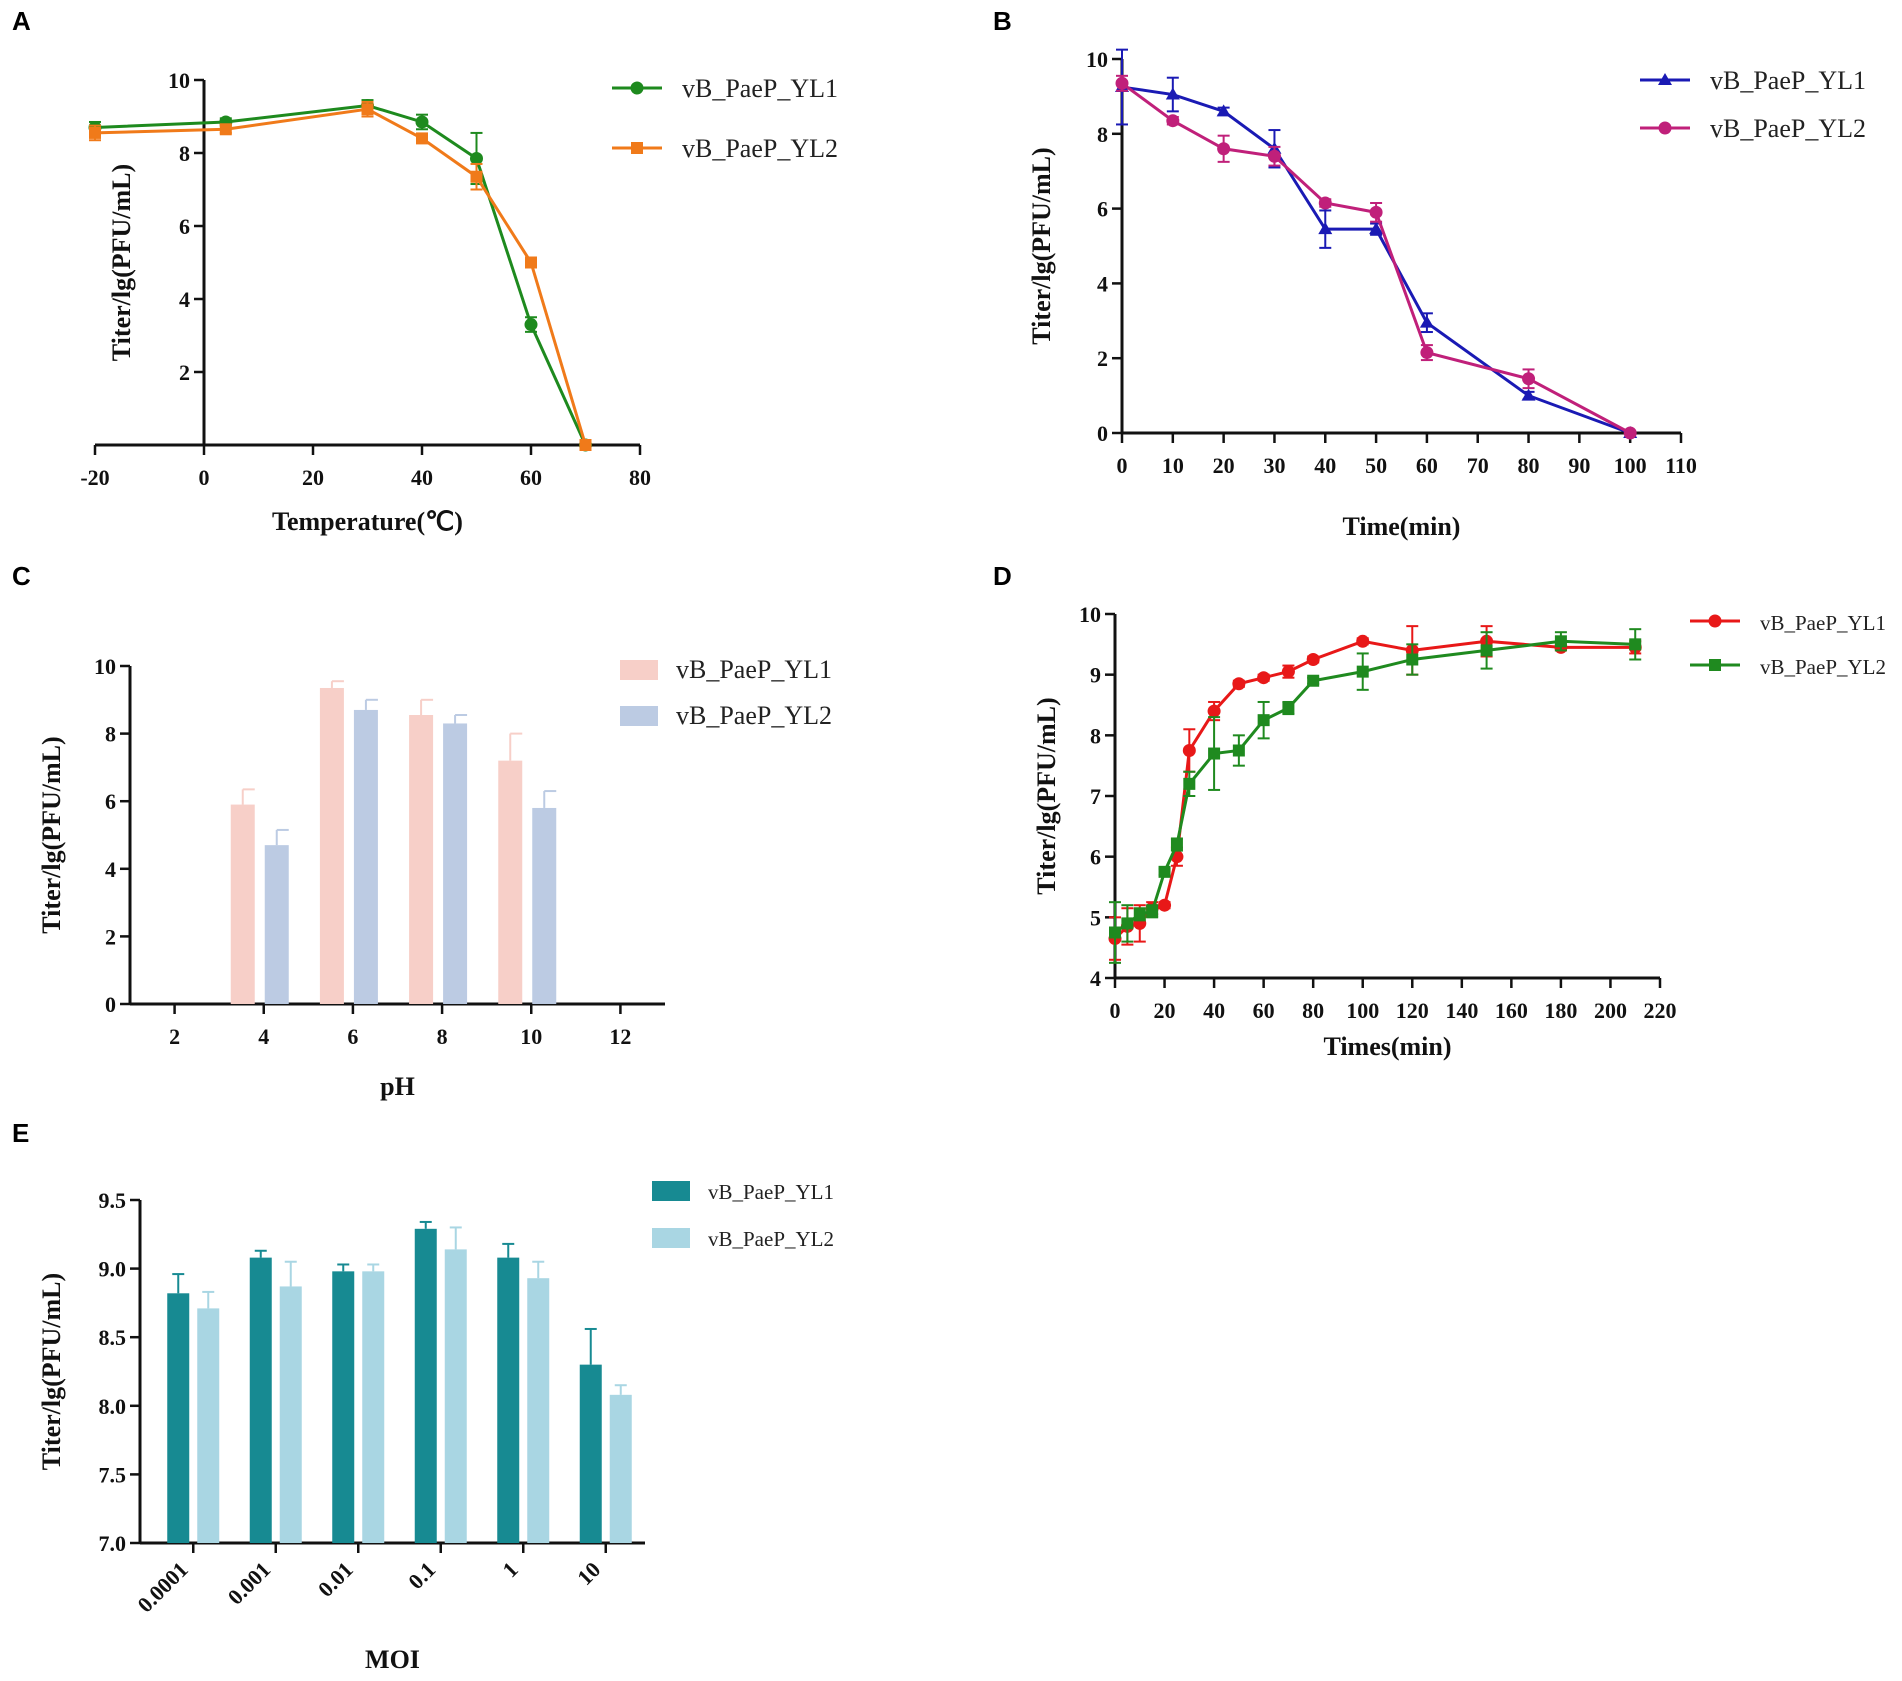 This screenshot has width=1902, height=1681. What do you see at coordinates (51, 1371) in the screenshot?
I see `y-axis-title: Titer/lg(PFU/mL)` at bounding box center [51, 1371].